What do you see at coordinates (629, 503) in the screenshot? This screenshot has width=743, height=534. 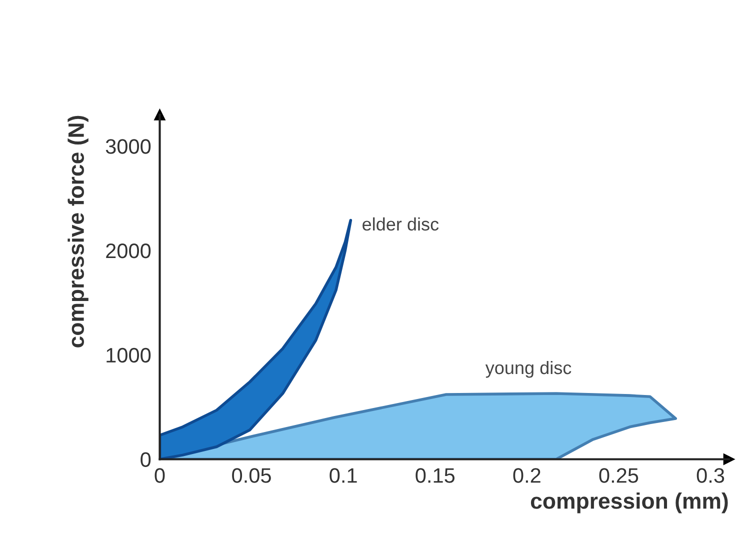 I see `x-axis-title: compression (mm)` at bounding box center [629, 503].